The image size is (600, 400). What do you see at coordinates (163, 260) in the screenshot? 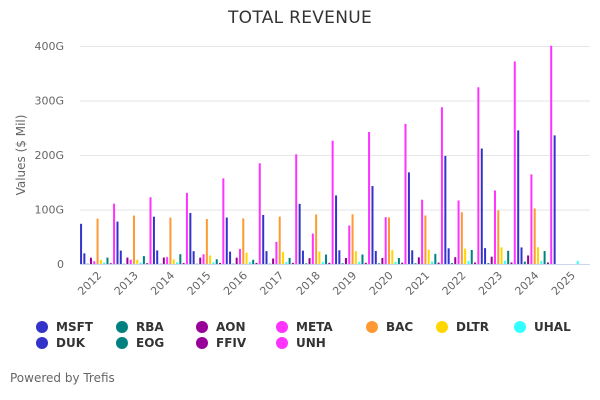
I see `bar-aon-2014` at bounding box center [163, 260].